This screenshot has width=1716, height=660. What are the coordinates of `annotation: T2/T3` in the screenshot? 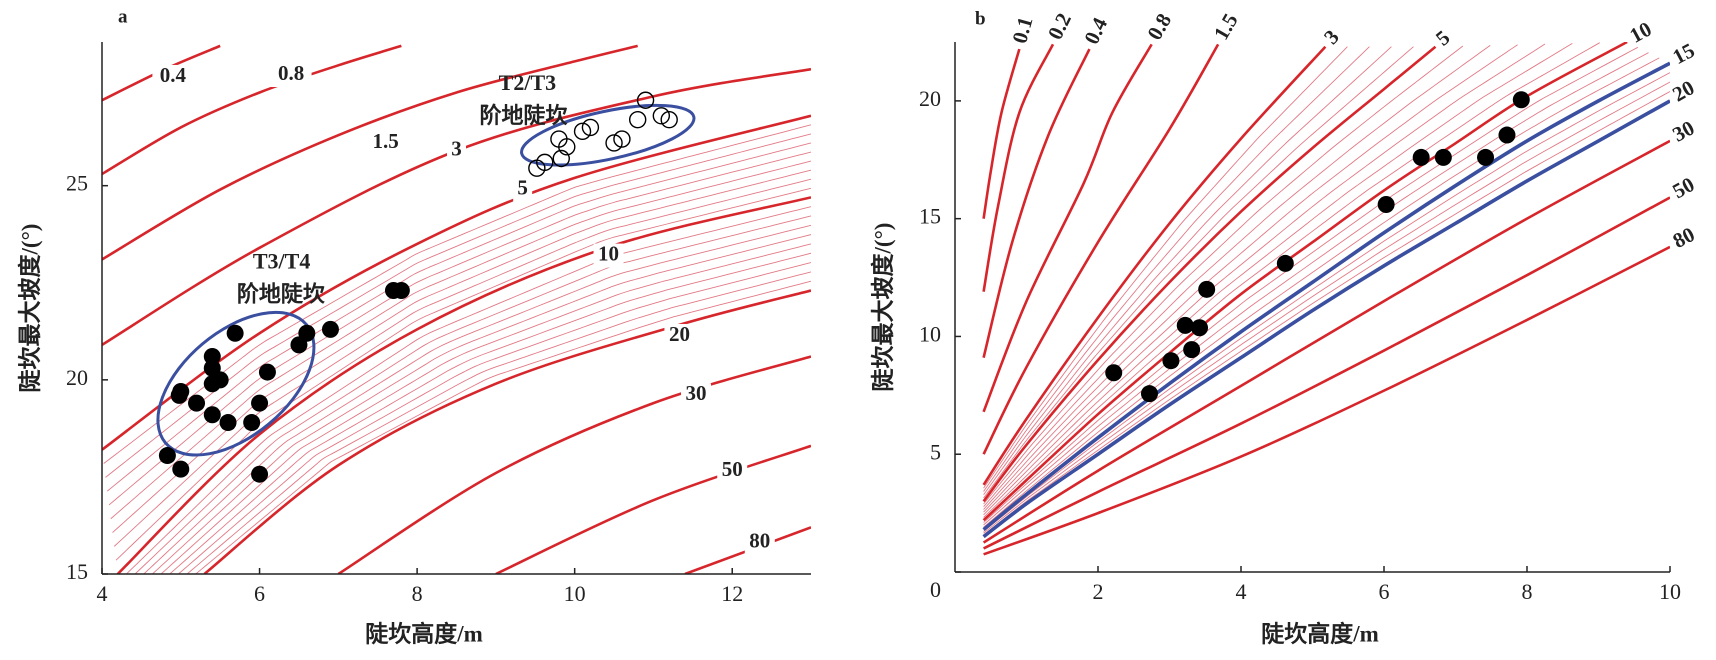 It's located at (527, 82).